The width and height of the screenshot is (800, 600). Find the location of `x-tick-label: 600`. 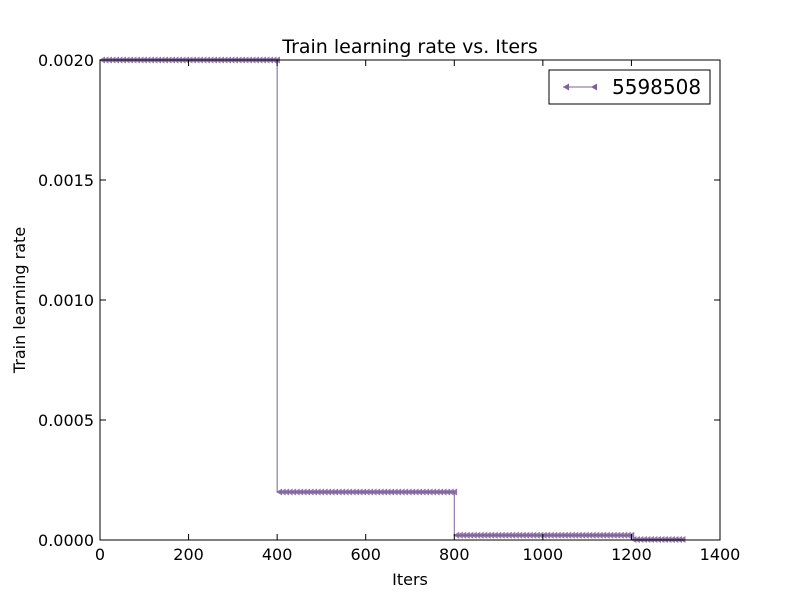

x-tick-label: 600 is located at coordinates (365, 554).